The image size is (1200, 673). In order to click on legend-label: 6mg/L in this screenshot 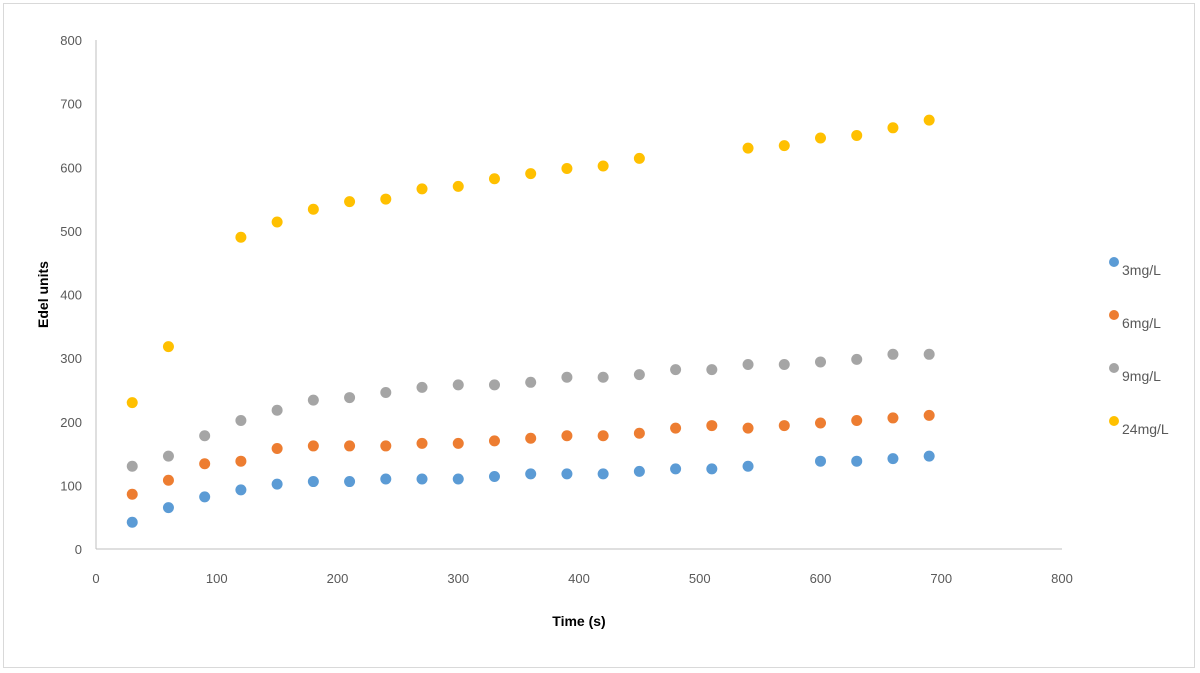, I will do `click(1141, 323)`.